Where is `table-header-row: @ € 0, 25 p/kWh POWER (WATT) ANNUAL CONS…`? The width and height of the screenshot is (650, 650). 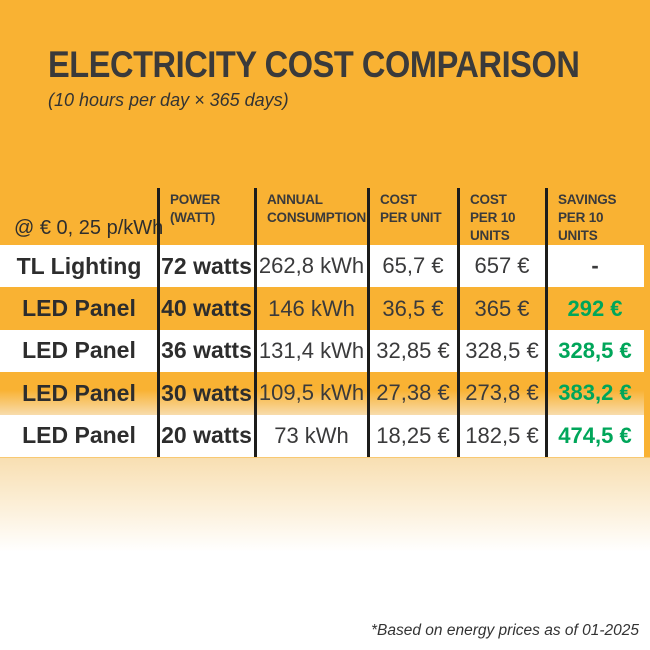
table-header-row: @ € 0, 25 p/kWh POWER (WATT) ANNUAL CONS… is located at coordinates (325, 216).